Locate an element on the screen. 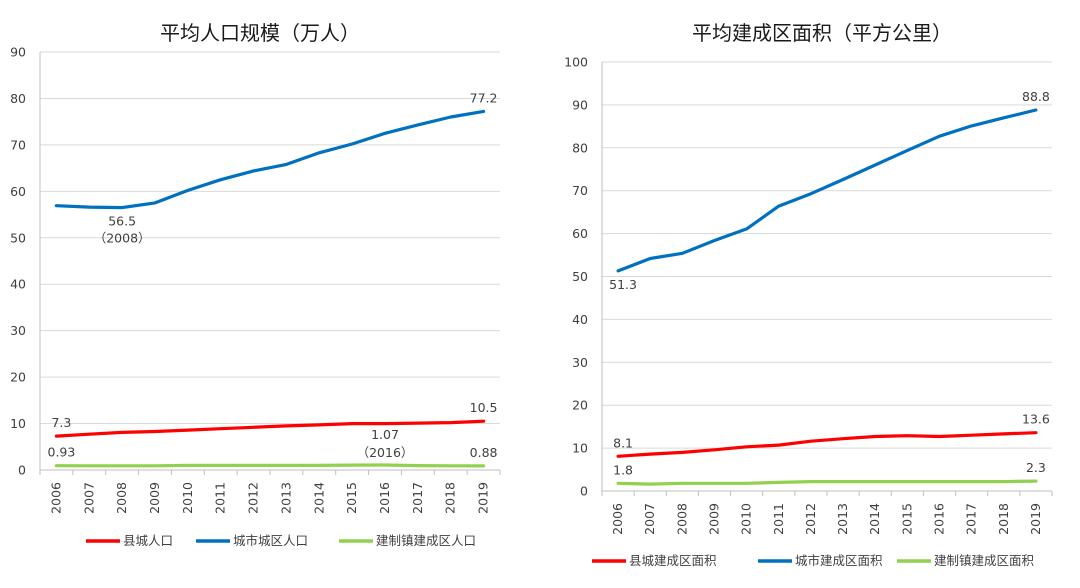 This screenshot has height=588, width=1080. data-label: 0.88 is located at coordinates (484, 452).